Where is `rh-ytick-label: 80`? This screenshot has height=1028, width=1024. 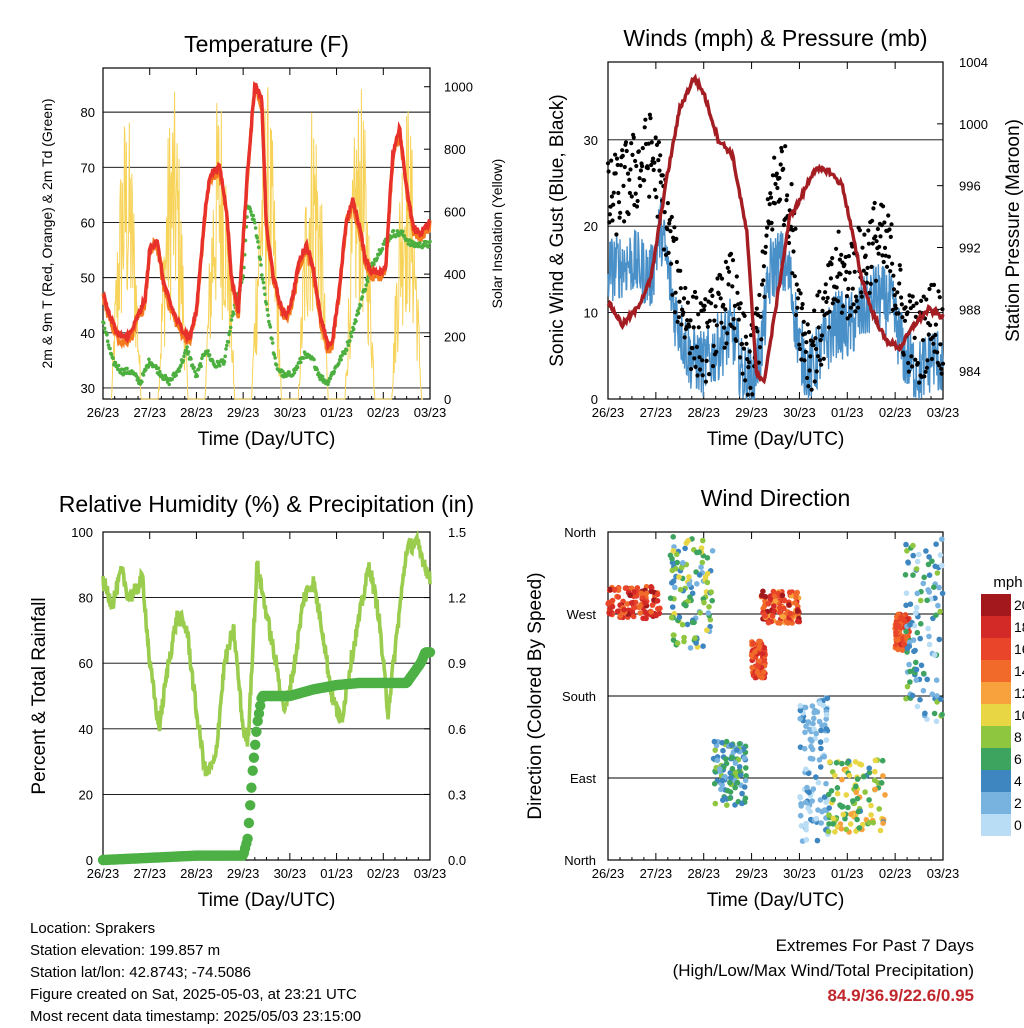
rh-ytick-label: 80 is located at coordinates (86, 598).